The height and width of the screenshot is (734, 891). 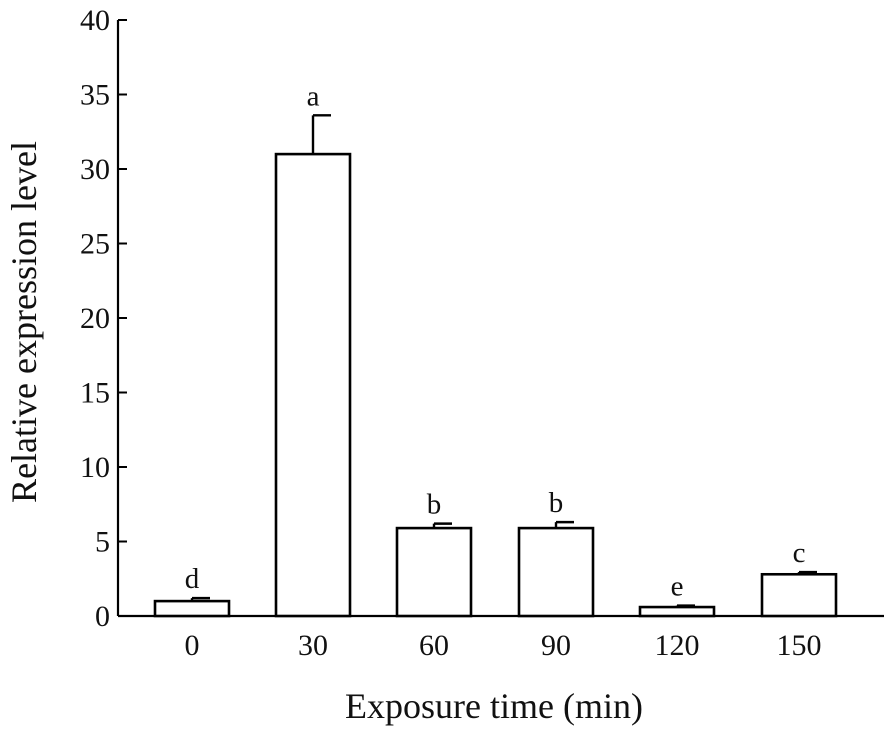 What do you see at coordinates (313, 645) in the screenshot?
I see `x-tick-label: 30` at bounding box center [313, 645].